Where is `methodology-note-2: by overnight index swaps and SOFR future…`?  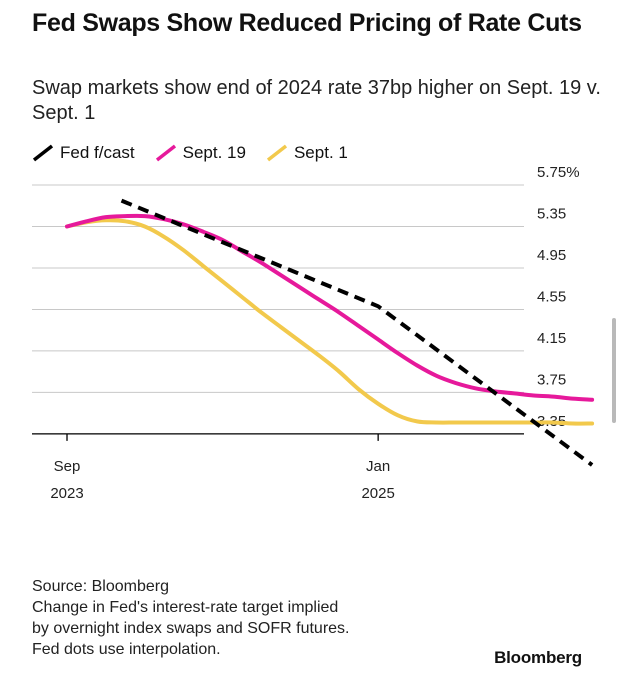
methodology-note-2: by overnight index swaps and SOFR future… is located at coordinates (191, 628).